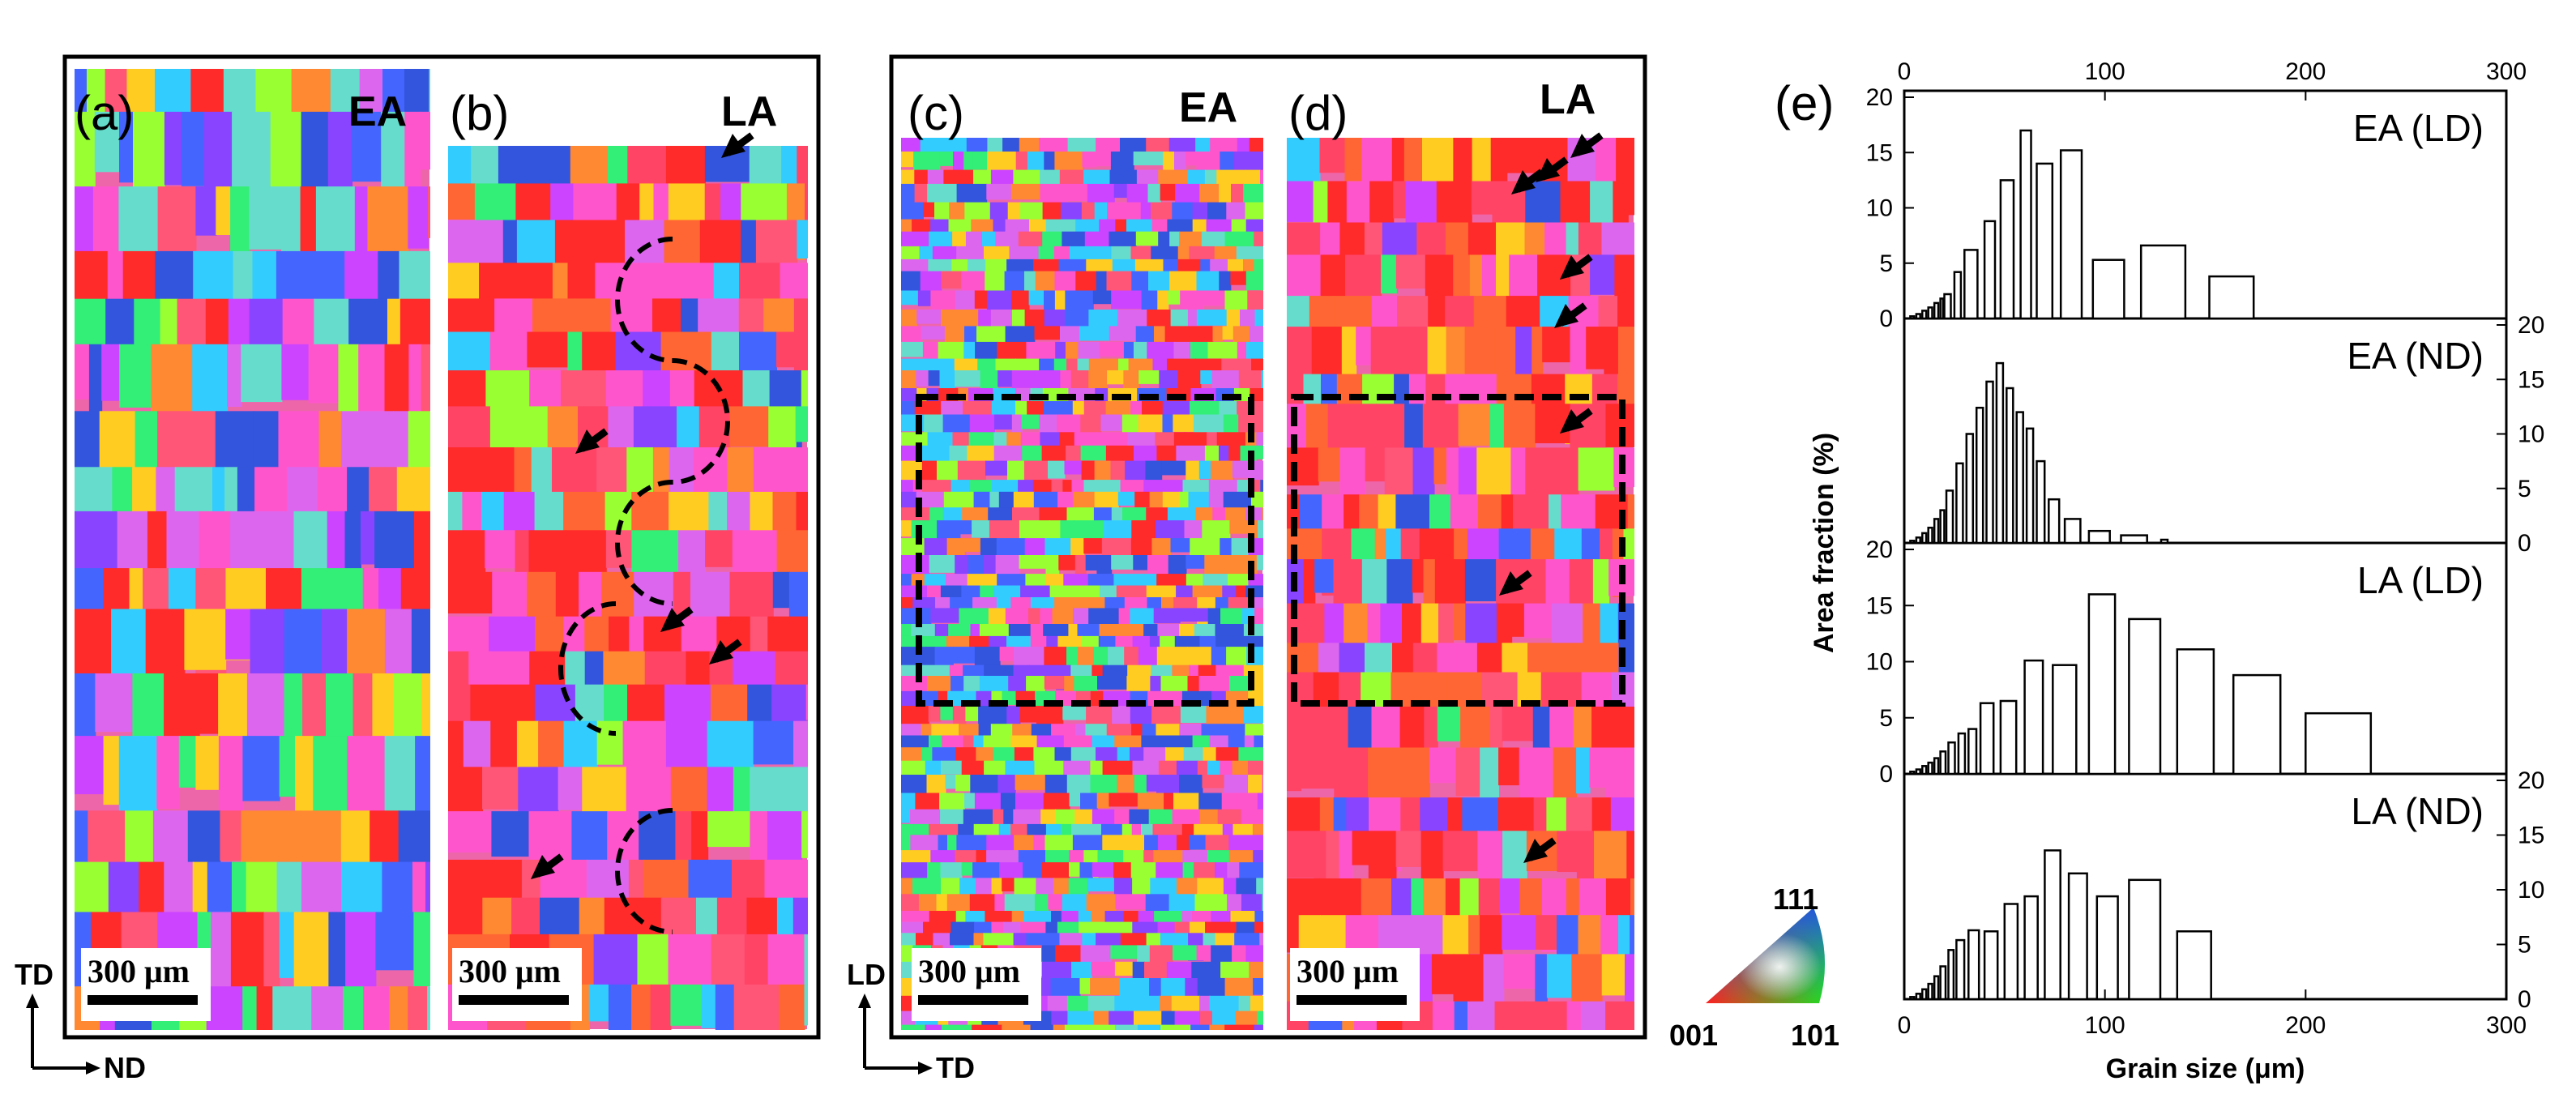  I want to click on panel-label-e: (e), so click(1804, 103).